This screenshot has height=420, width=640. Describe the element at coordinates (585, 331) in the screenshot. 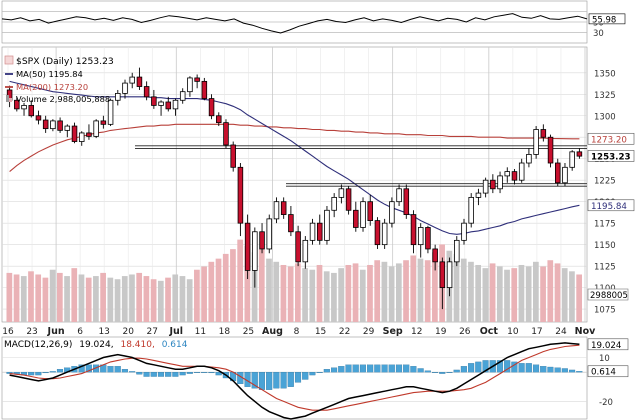

I see `x-tick-label: Nov` at that location.